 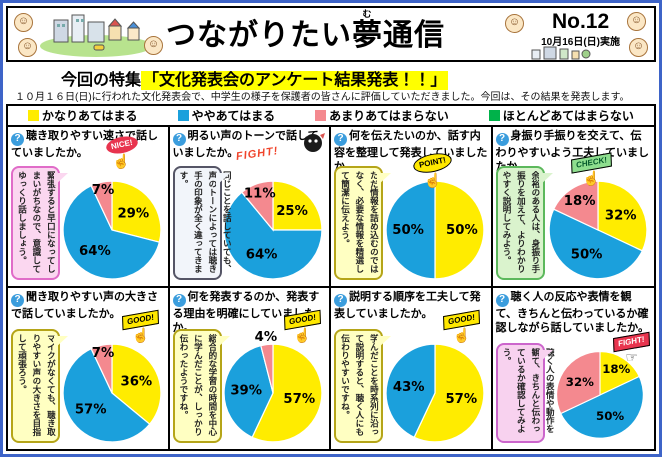 What do you see at coordinates (434, 393) in the screenshot?
I see `pie-chart: 57% 43%` at bounding box center [434, 393].